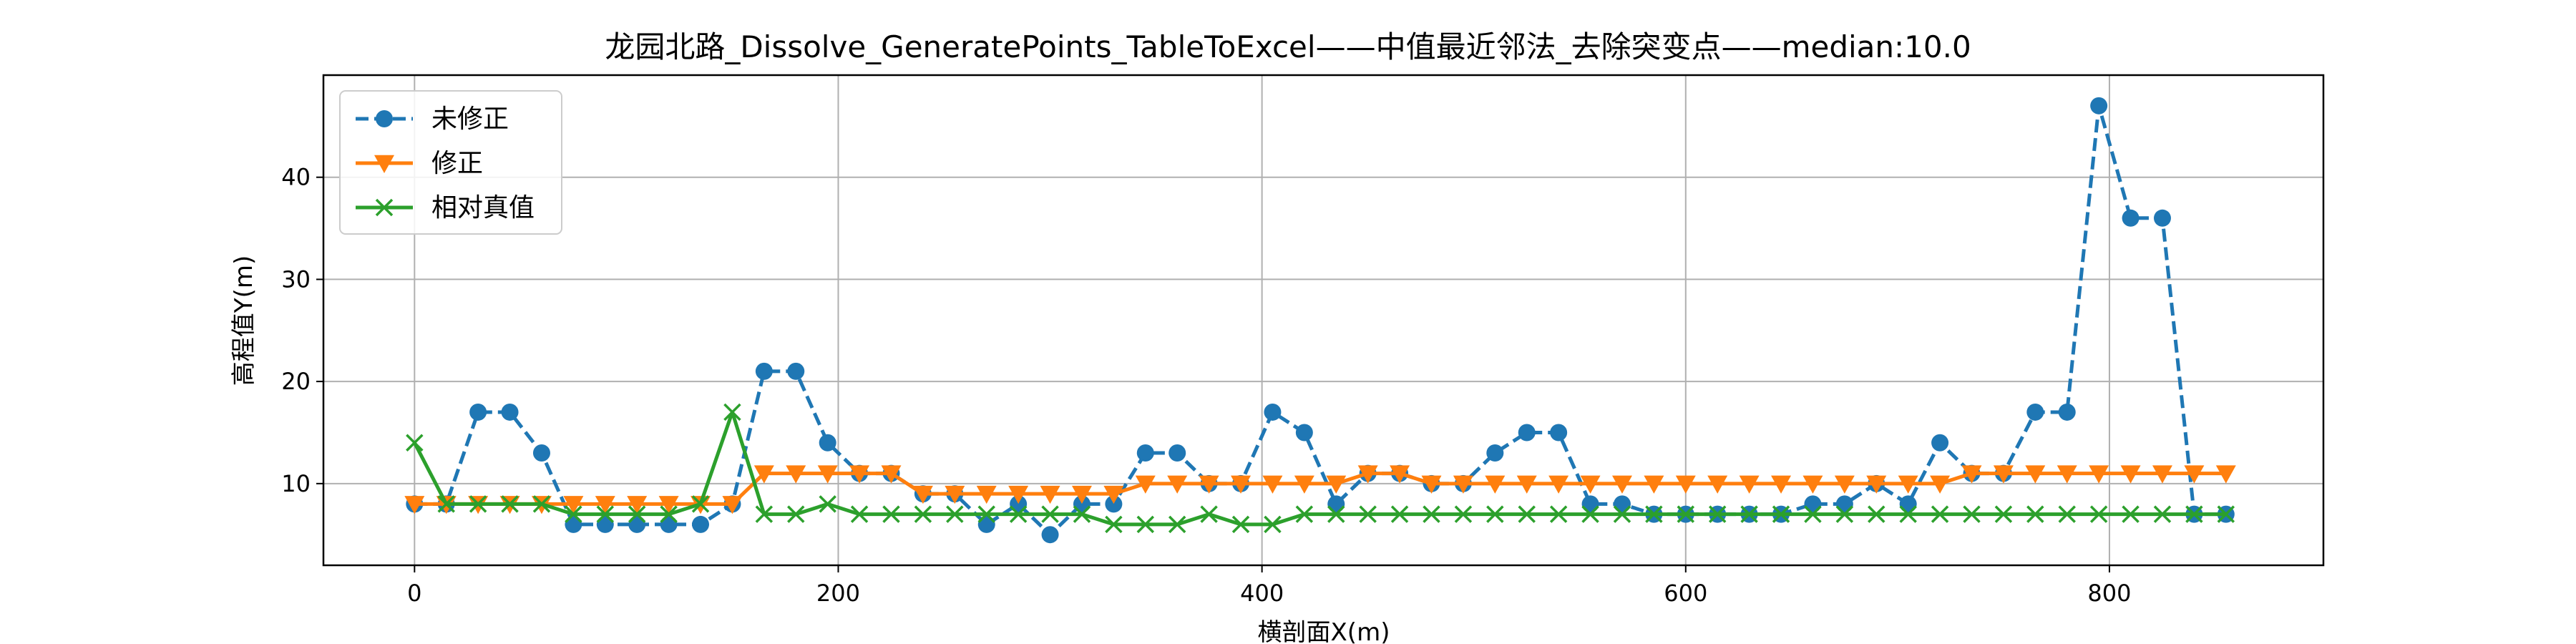 The height and width of the screenshot is (644, 2576). Describe the element at coordinates (1324, 631) in the screenshot. I see `x-axis-label: 横剖面X(m)` at that location.